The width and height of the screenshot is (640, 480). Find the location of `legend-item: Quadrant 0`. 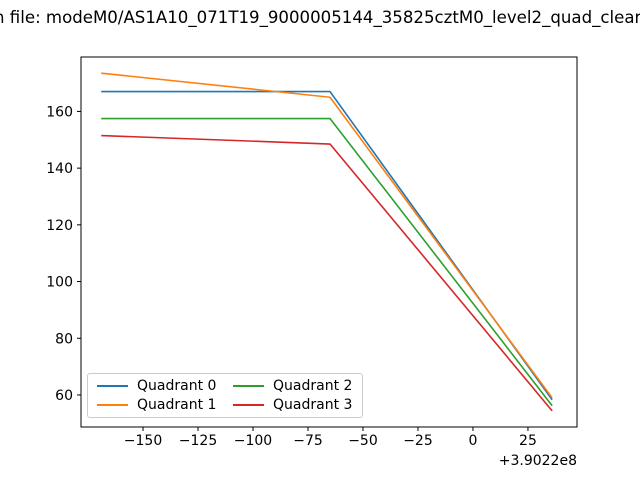

legend-item: Quadrant 0 is located at coordinates (157, 386).